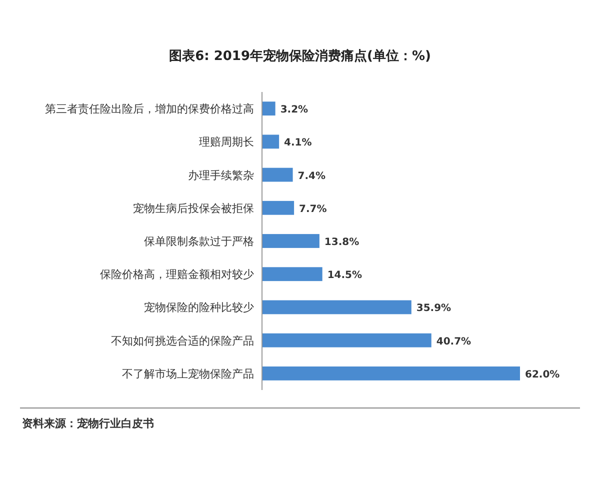  I want to click on y-tick-label: 办理手续繁杂, so click(221, 175).